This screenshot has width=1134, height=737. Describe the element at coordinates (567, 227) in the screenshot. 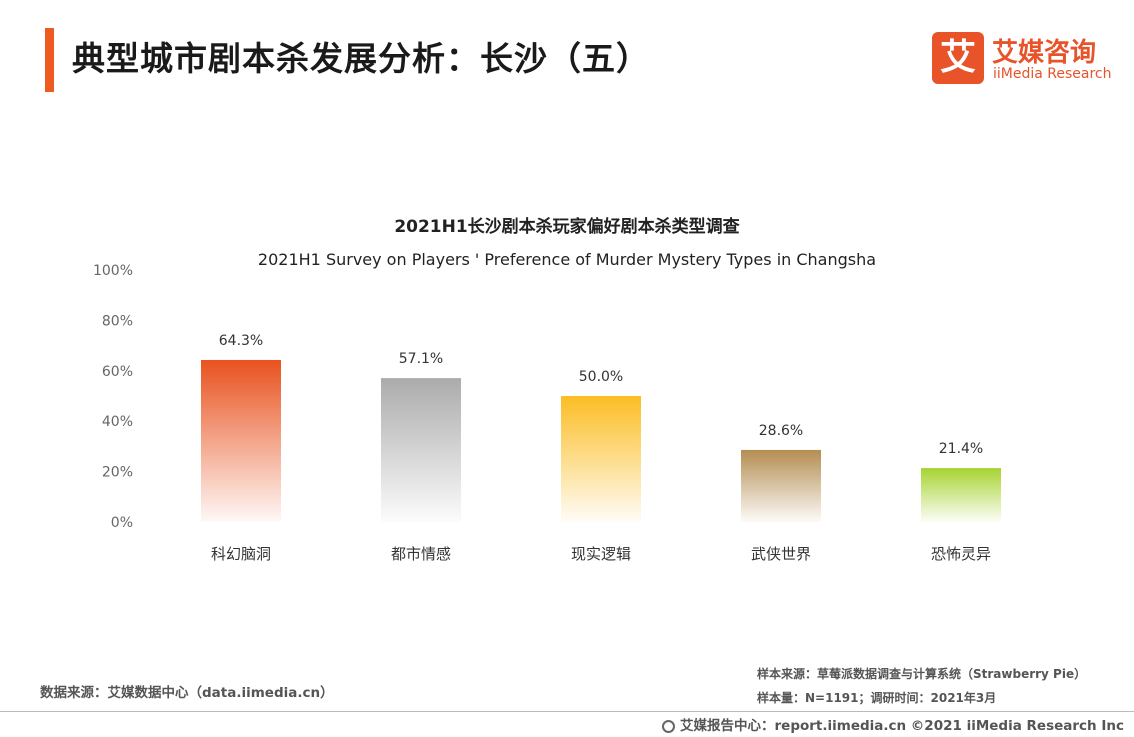

I see `chart-title: 2021H1长沙剧本杀玩家偏好剧本杀类型调查` at that location.